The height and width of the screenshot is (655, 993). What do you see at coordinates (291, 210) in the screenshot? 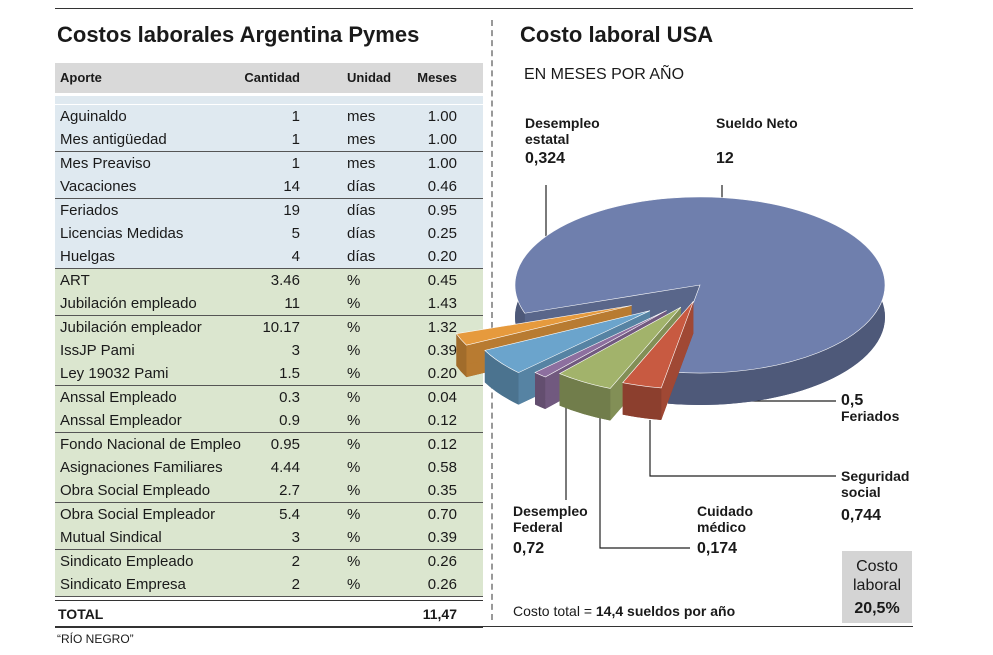
I see `table-cell: 19` at bounding box center [291, 210].